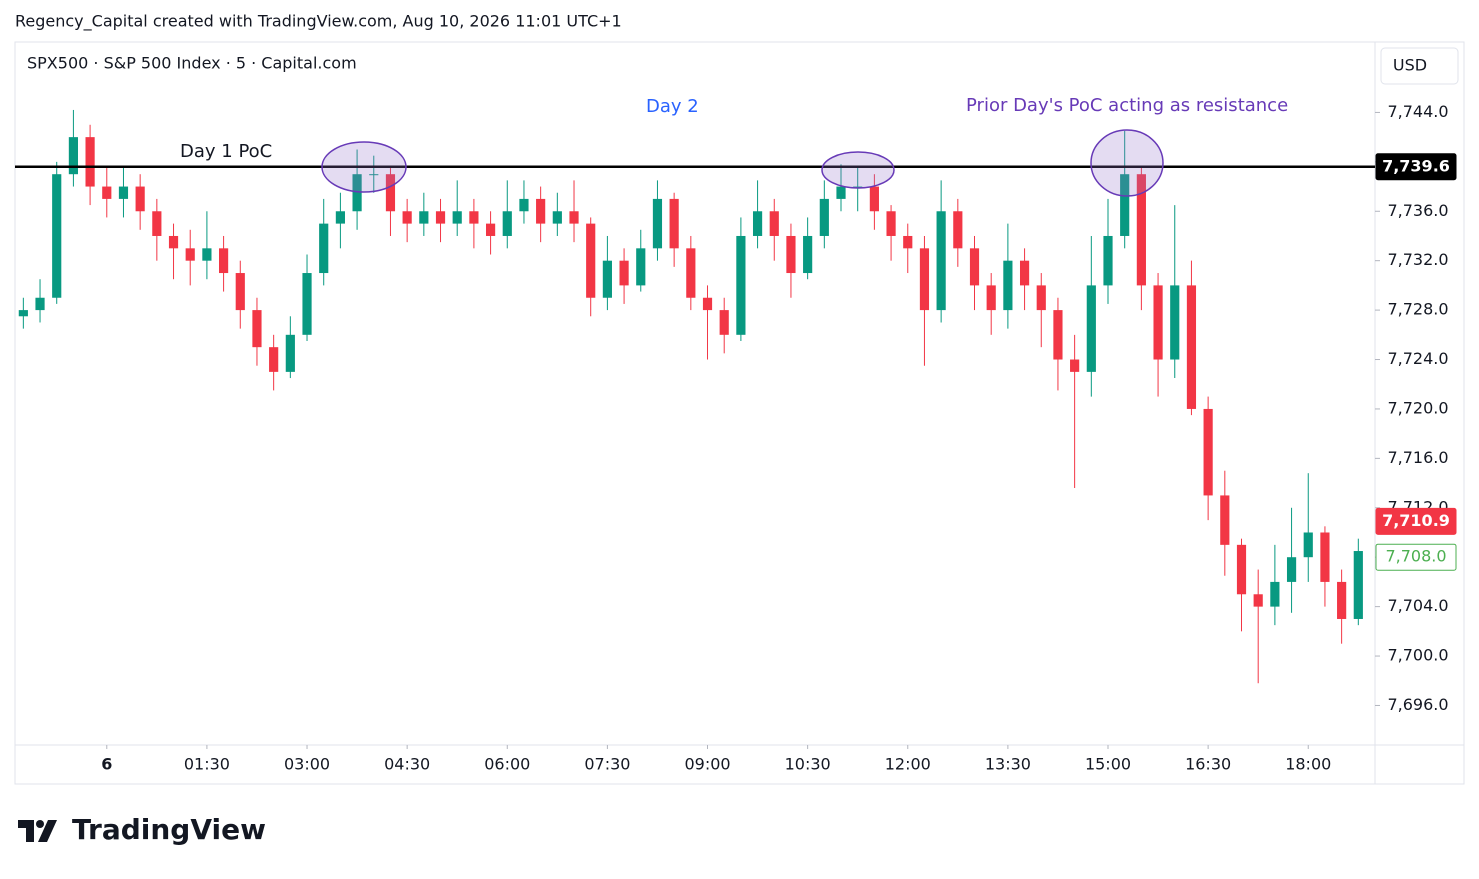  What do you see at coordinates (207, 764) in the screenshot?
I see `x-tick-label: 01:30` at bounding box center [207, 764].